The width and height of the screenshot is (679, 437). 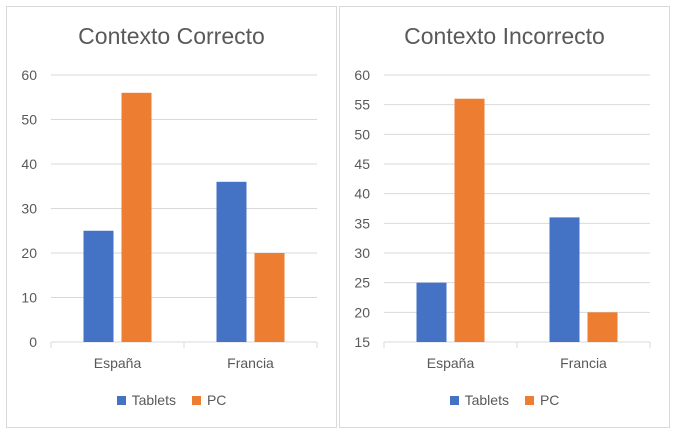 I want to click on y-tick-label: 15, so click(x=362, y=342).